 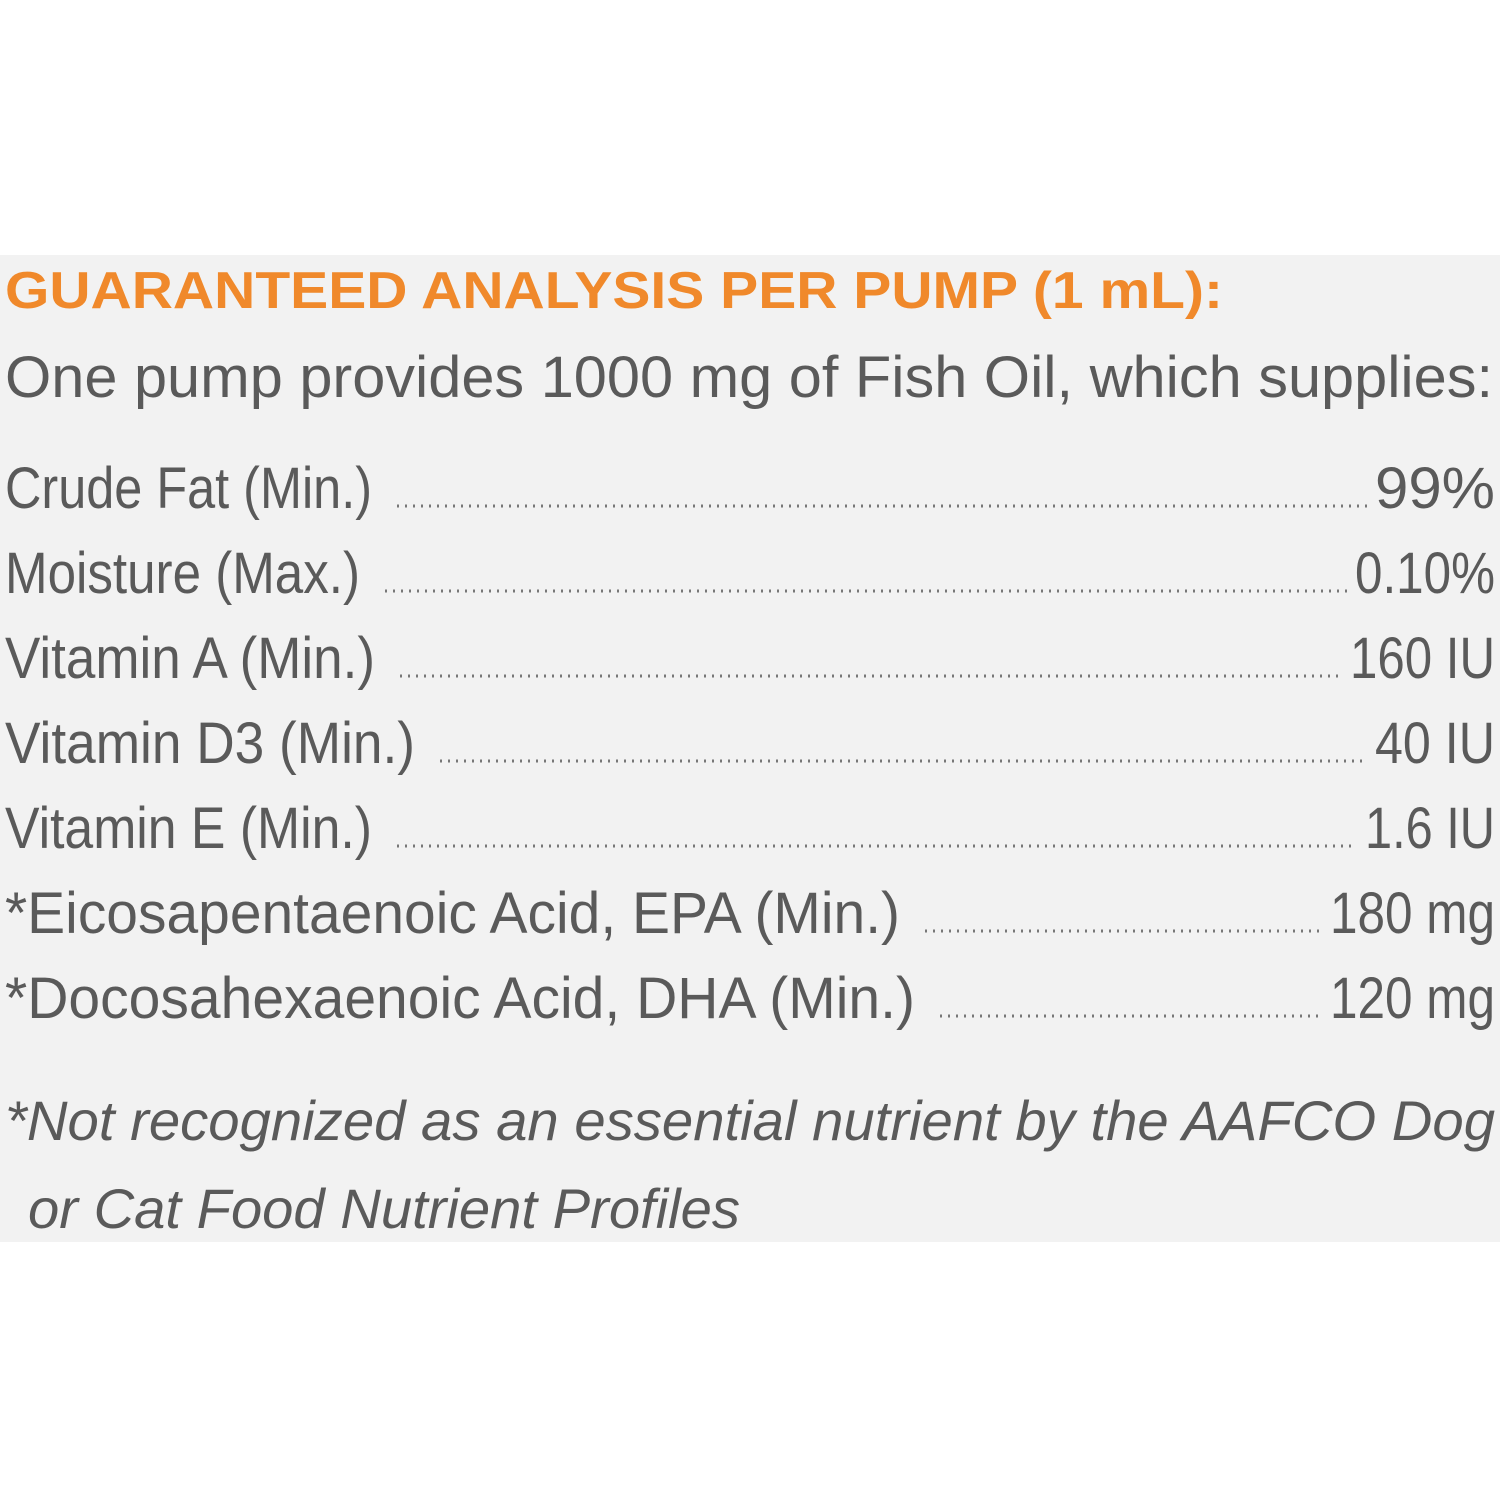 I want to click on row-label: *Eicosapentaenoic Acid, EPA (Min.), so click(x=452, y=913).